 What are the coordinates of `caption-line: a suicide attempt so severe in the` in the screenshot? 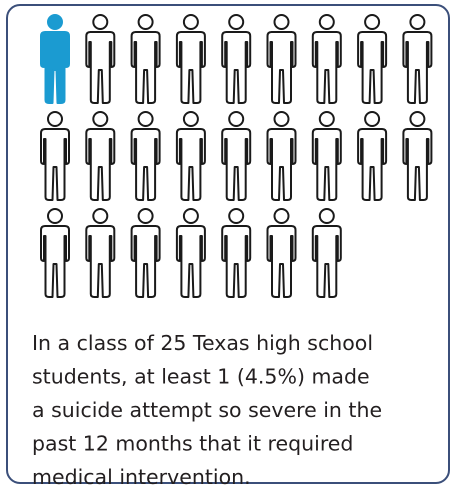 It's located at (207, 410).